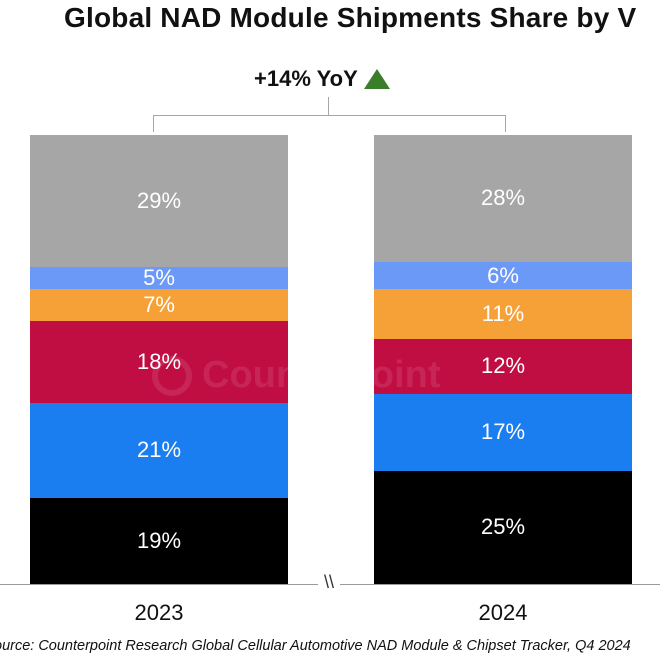  I want to click on data-label: 25%, so click(503, 527).